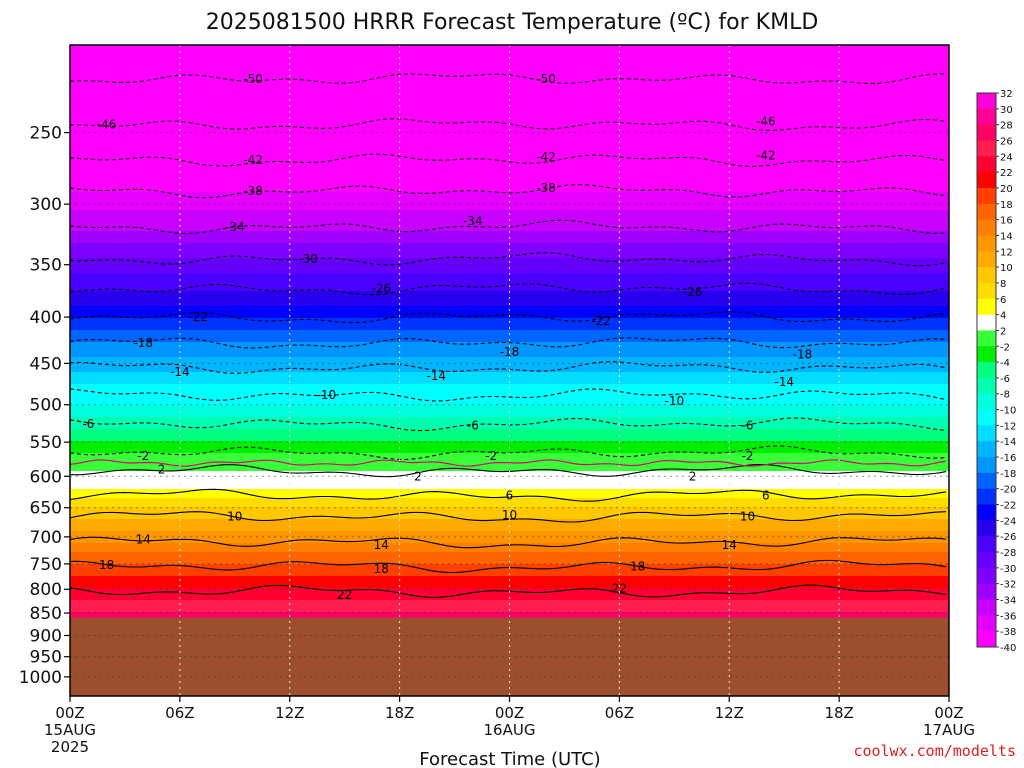  What do you see at coordinates (1006, 157) in the screenshot?
I see `colorbar-label: 24` at bounding box center [1006, 157].